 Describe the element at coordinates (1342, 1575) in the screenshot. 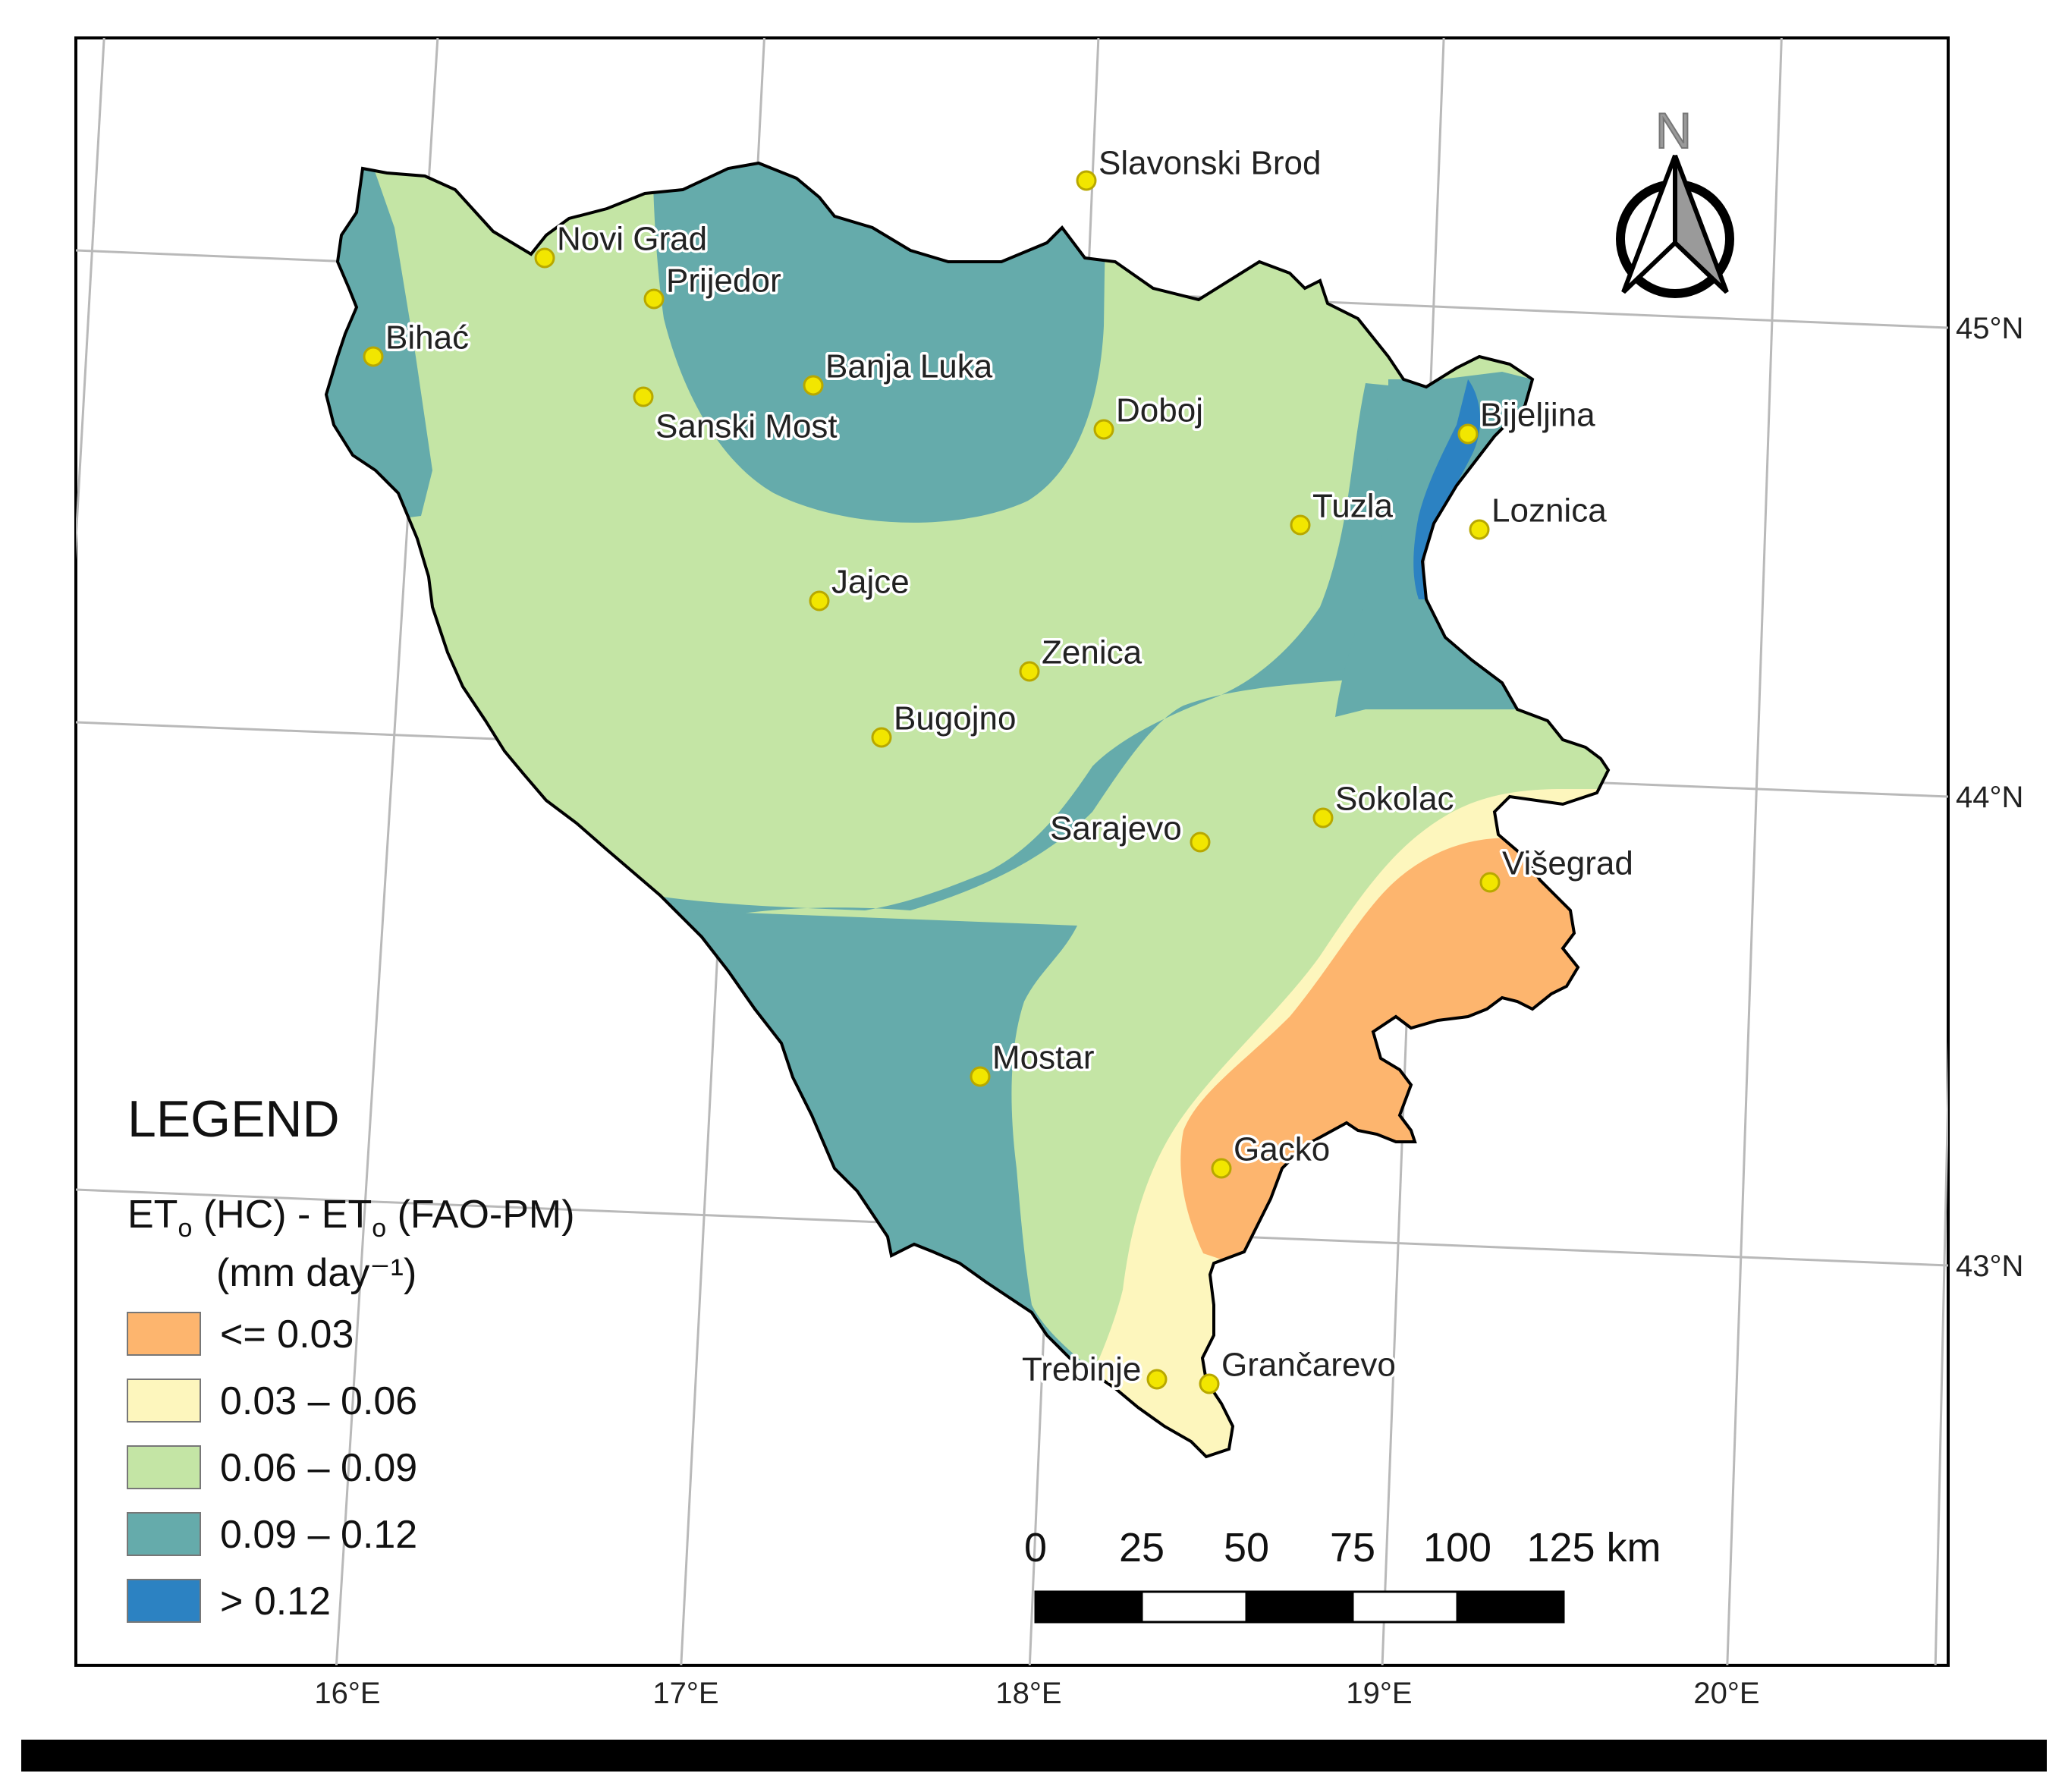

I see `scale-bar: 0 25 50 75 100 125 km` at that location.